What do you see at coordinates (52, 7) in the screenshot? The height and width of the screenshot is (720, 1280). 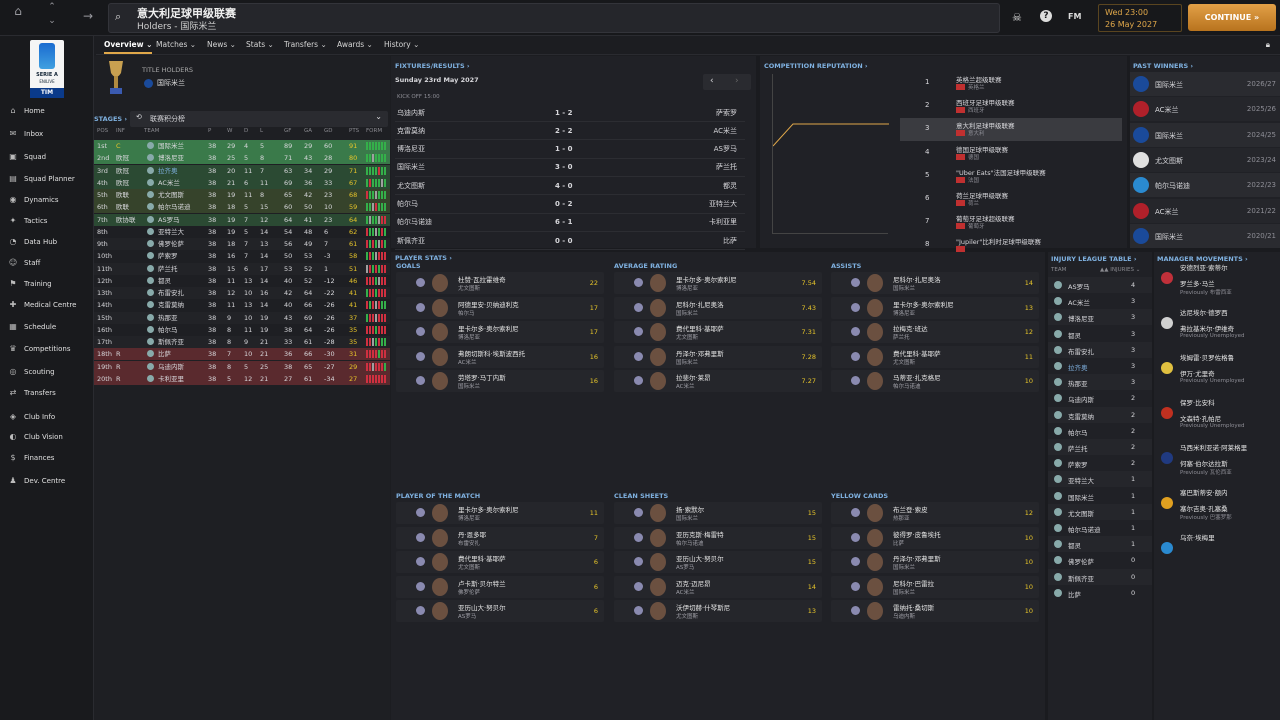 I see `chevron-up-icon: ⌃` at bounding box center [52, 7].